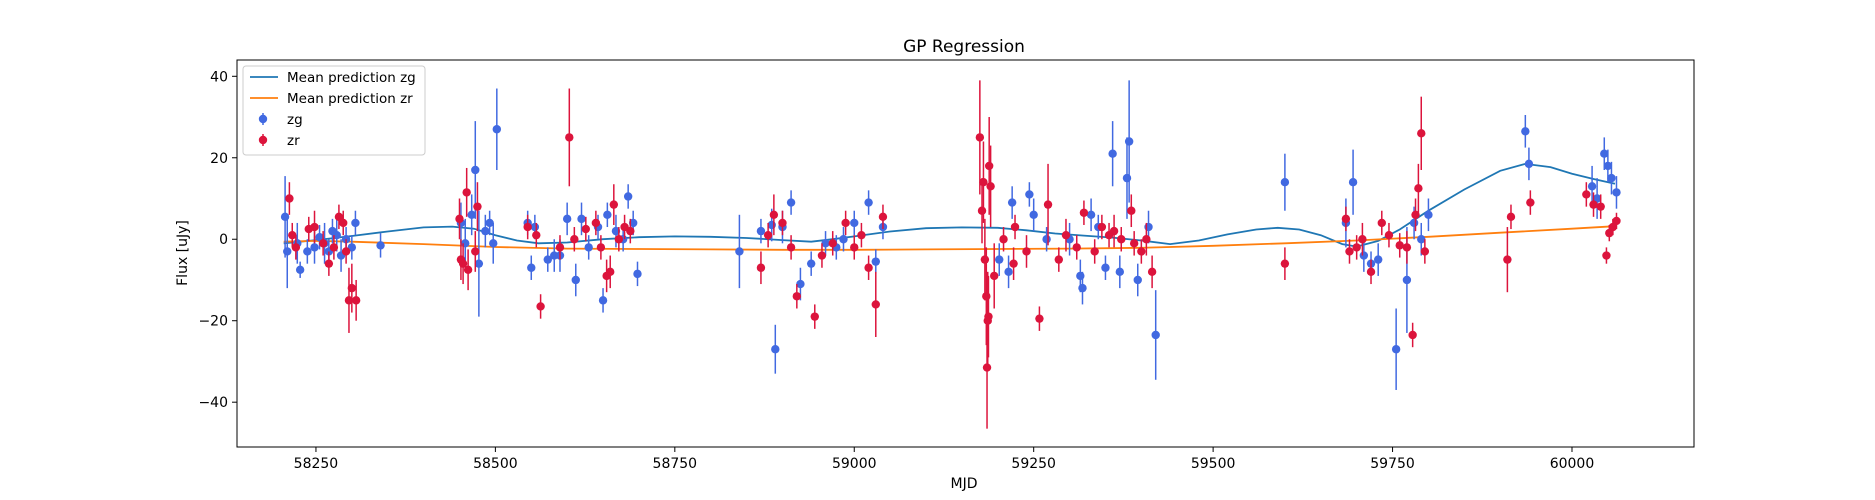  I want to click on x-tick-label: 58250, so click(316, 464).